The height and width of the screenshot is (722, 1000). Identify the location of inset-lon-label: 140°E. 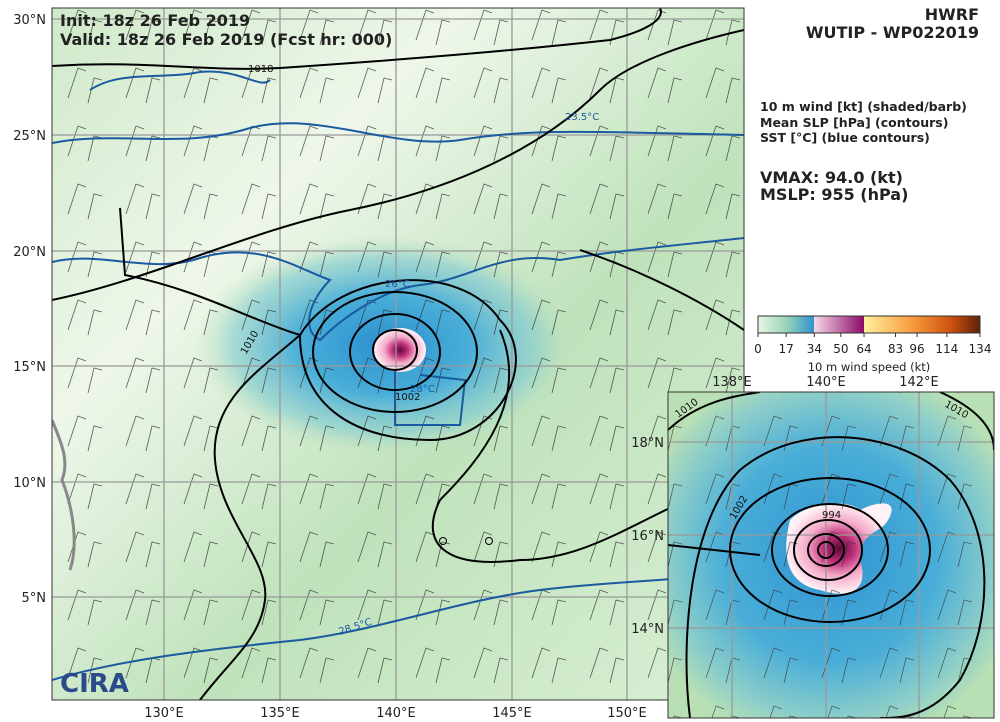
(826, 382).